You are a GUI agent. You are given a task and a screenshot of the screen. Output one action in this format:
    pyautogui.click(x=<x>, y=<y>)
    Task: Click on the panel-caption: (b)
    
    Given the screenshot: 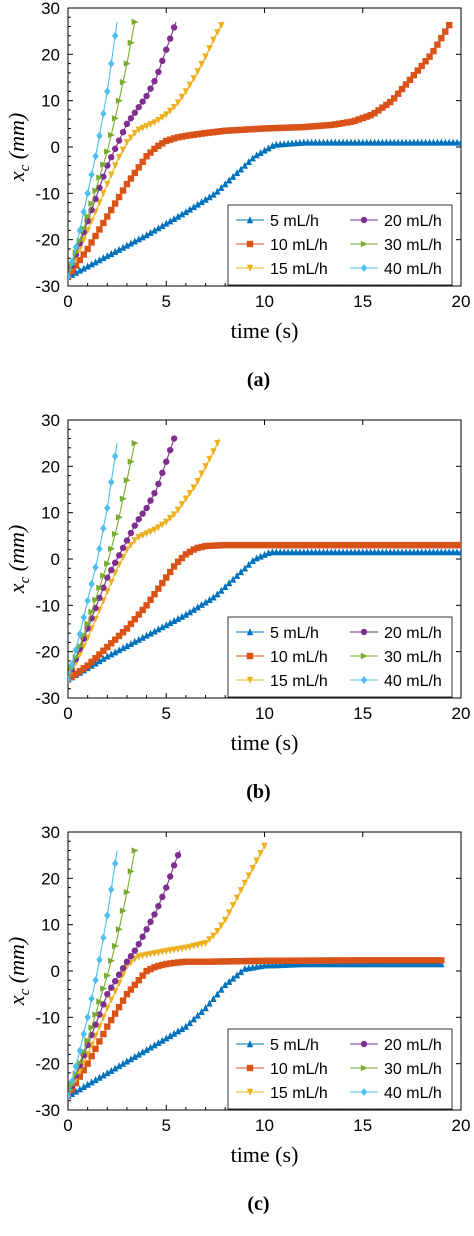 What is the action you would take?
    pyautogui.click(x=258, y=792)
    